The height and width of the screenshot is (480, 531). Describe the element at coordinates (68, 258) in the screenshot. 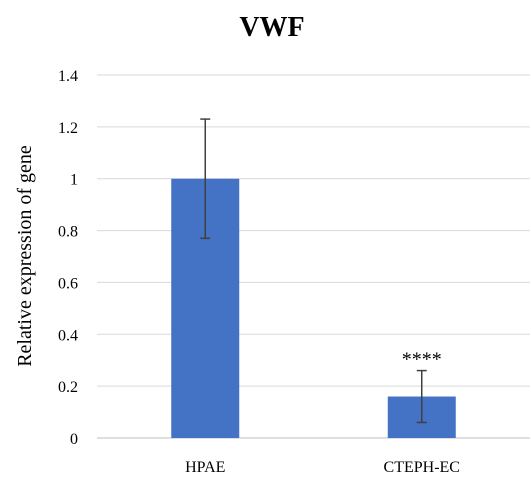

I see `y-axis-ticks: 0 0.2 0.4 0.6 0.8 1 1.2 1.4` at that location.